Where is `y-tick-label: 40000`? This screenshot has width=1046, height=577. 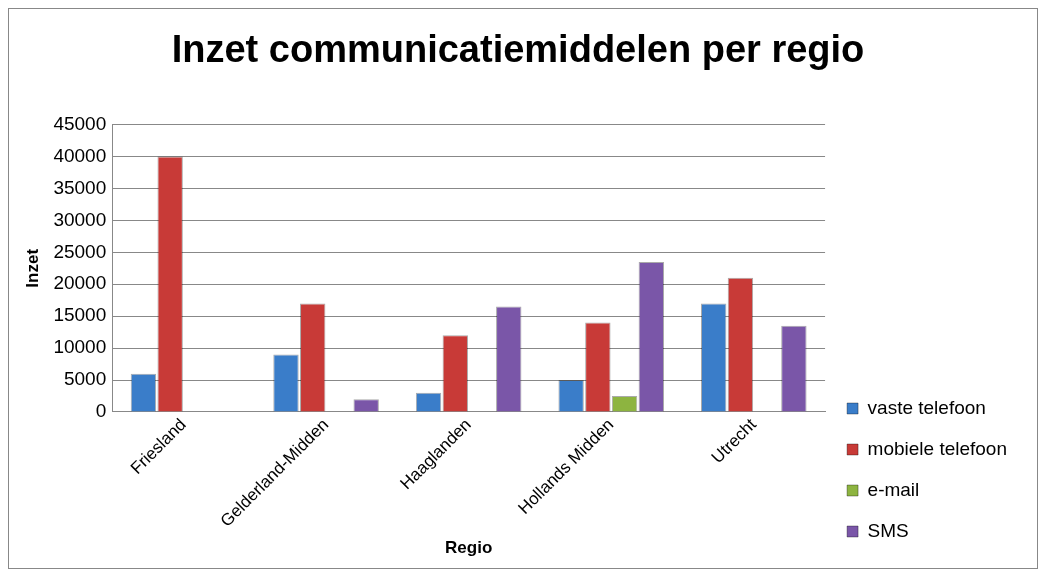 y-tick-label: 40000 is located at coordinates (80, 155).